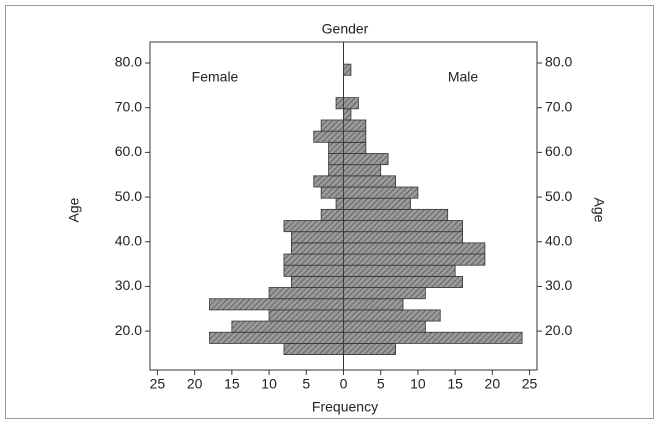 This screenshot has height=424, width=659. I want to click on series-label: Female, so click(215, 77).